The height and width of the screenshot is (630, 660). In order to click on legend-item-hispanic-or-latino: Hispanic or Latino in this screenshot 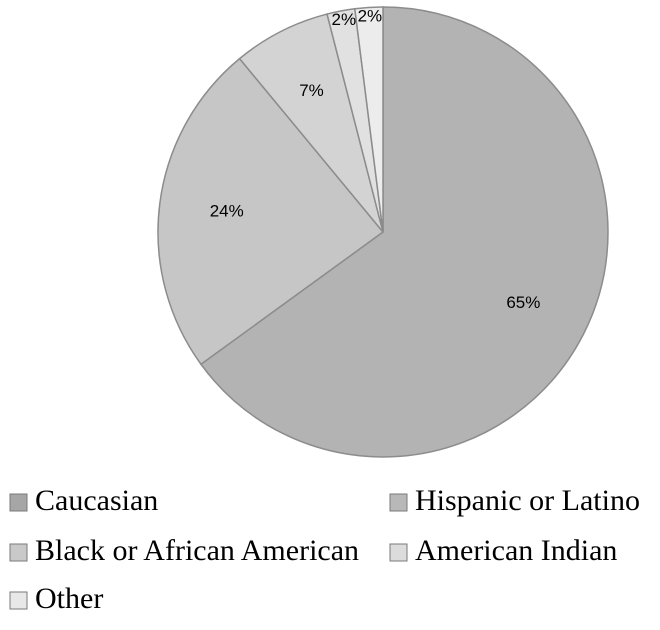, I will do `click(514, 500)`.